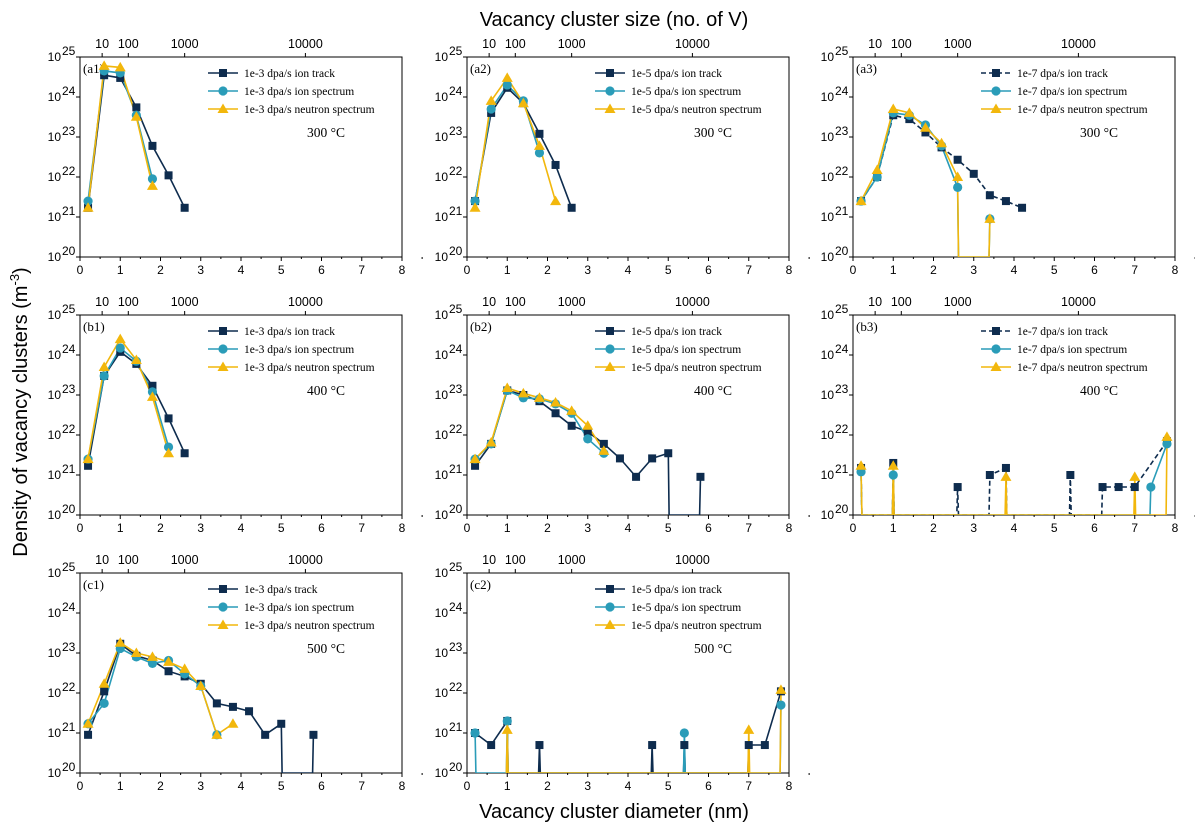 This screenshot has height=829, width=1195. What do you see at coordinates (289, 74) in the screenshot?
I see `legend-label: 1e-3 dpa/s ion track` at bounding box center [289, 74].